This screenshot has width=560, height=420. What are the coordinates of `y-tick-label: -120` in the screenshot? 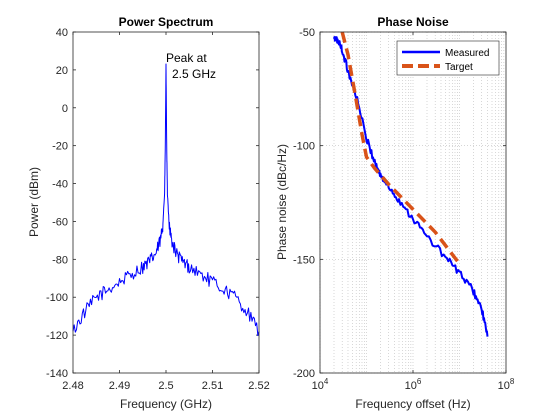 It's located at (57, 336).